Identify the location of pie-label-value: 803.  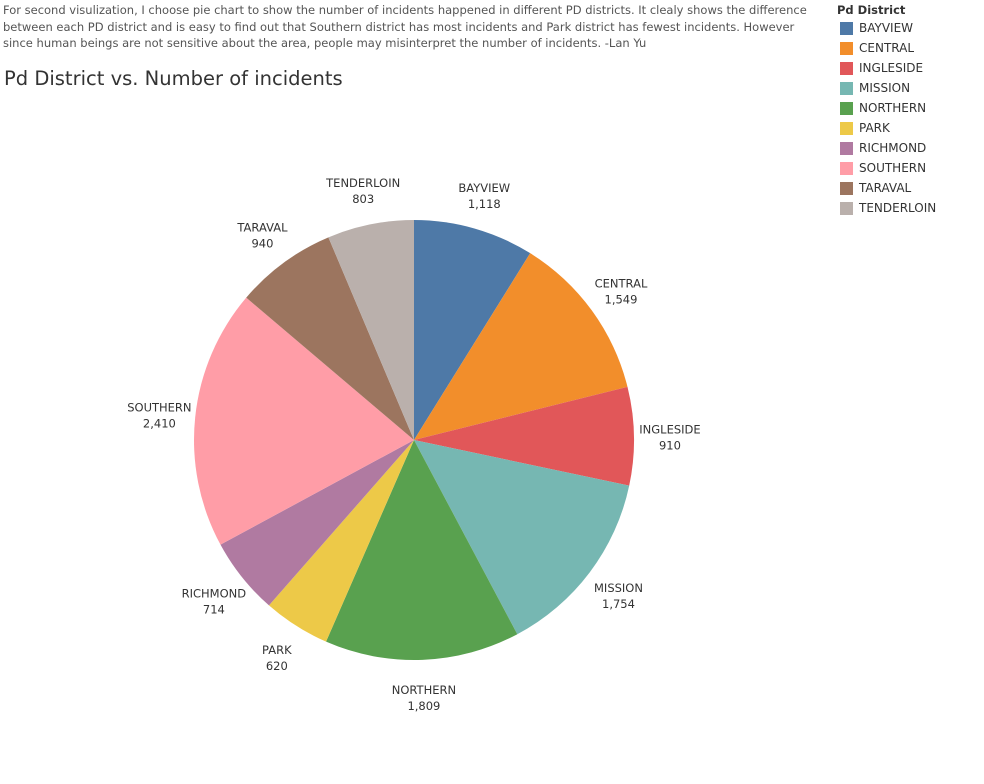
(363, 199).